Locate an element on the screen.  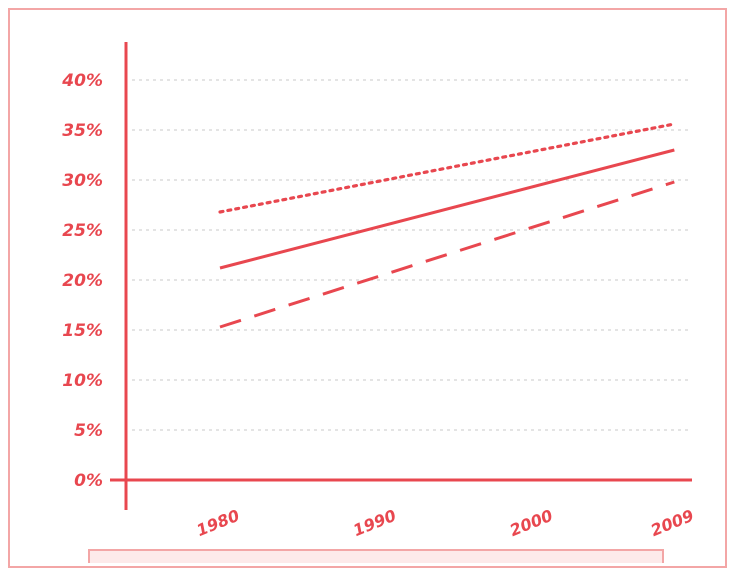
x-tick-label: 2009 is located at coordinates (672, 523).